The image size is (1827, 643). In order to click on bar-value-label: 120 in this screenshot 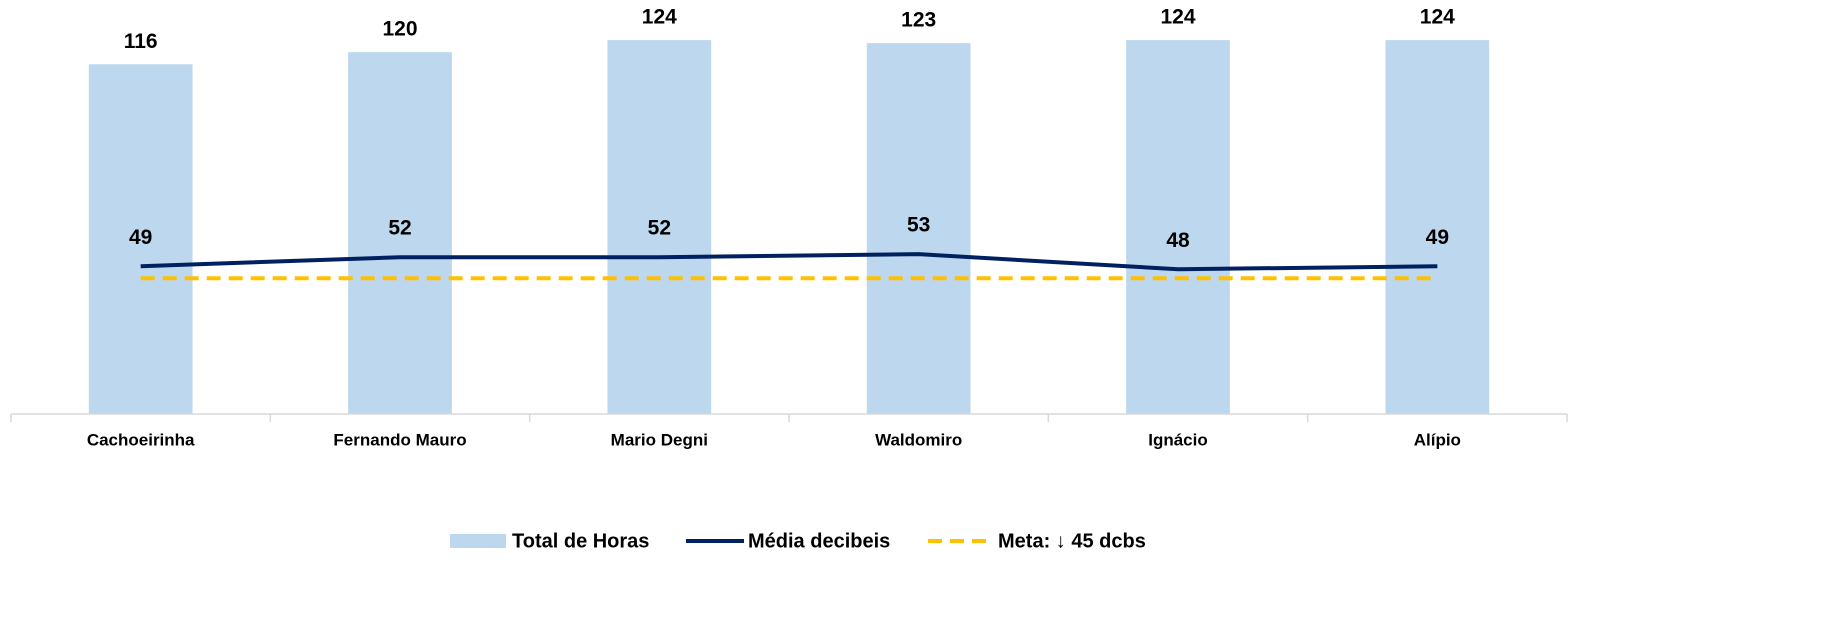, I will do `click(399, 29)`.